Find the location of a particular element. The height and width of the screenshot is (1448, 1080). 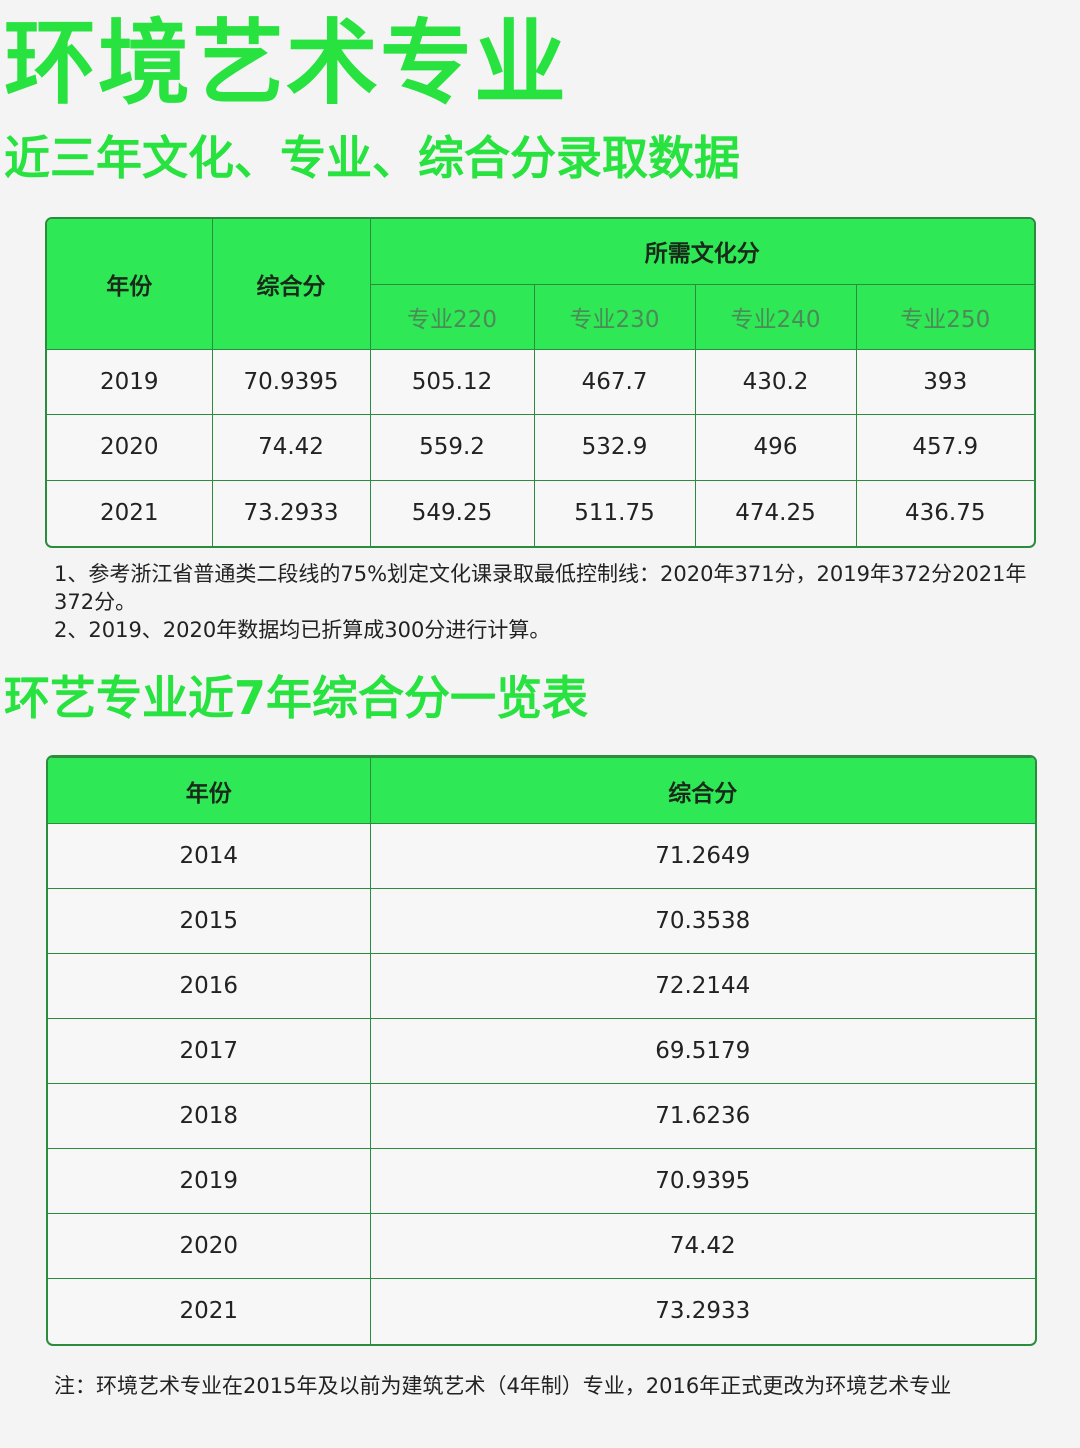

table-cell: 69.5179 is located at coordinates (702, 1051).